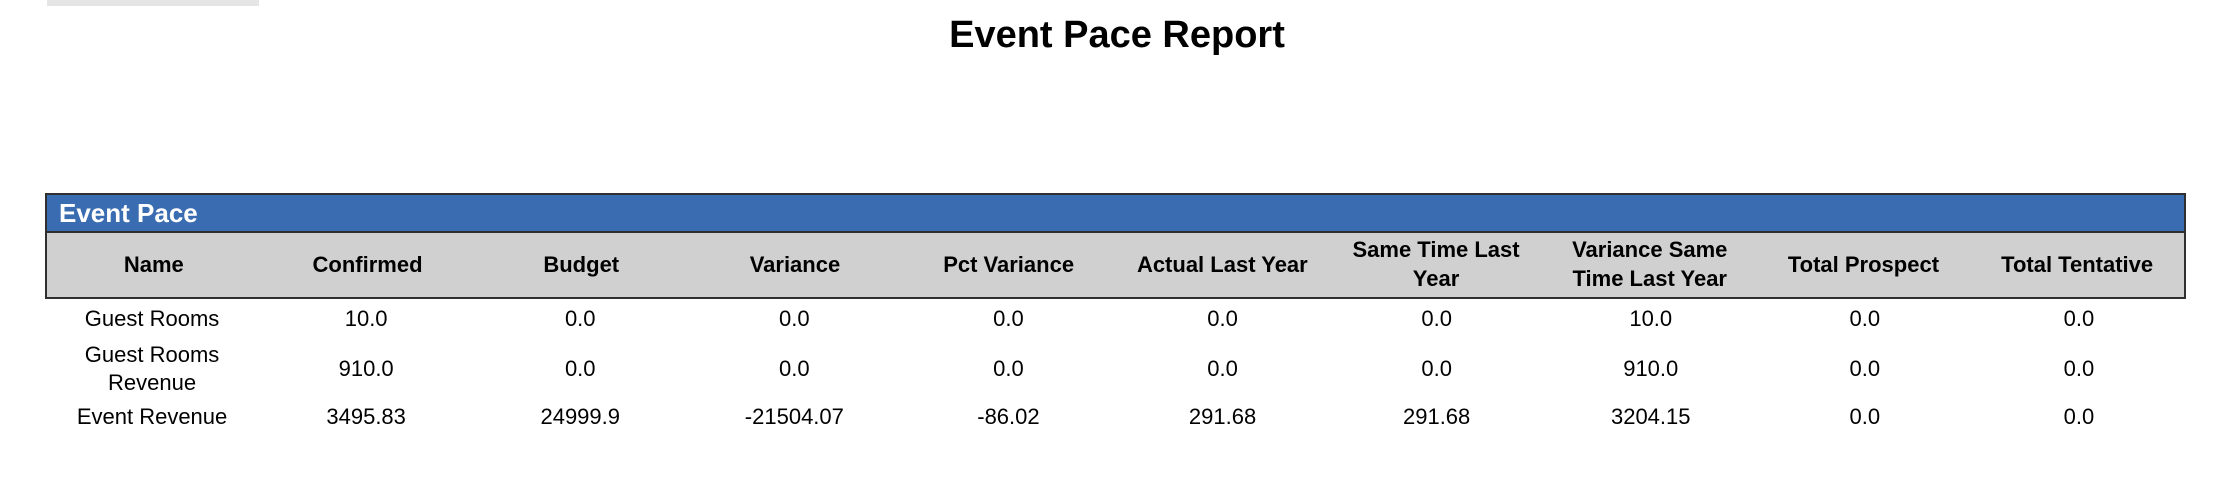 The width and height of the screenshot is (2234, 504). What do you see at coordinates (1222, 264) in the screenshot?
I see `column-header-actual-last-year: Actual Last Year` at bounding box center [1222, 264].